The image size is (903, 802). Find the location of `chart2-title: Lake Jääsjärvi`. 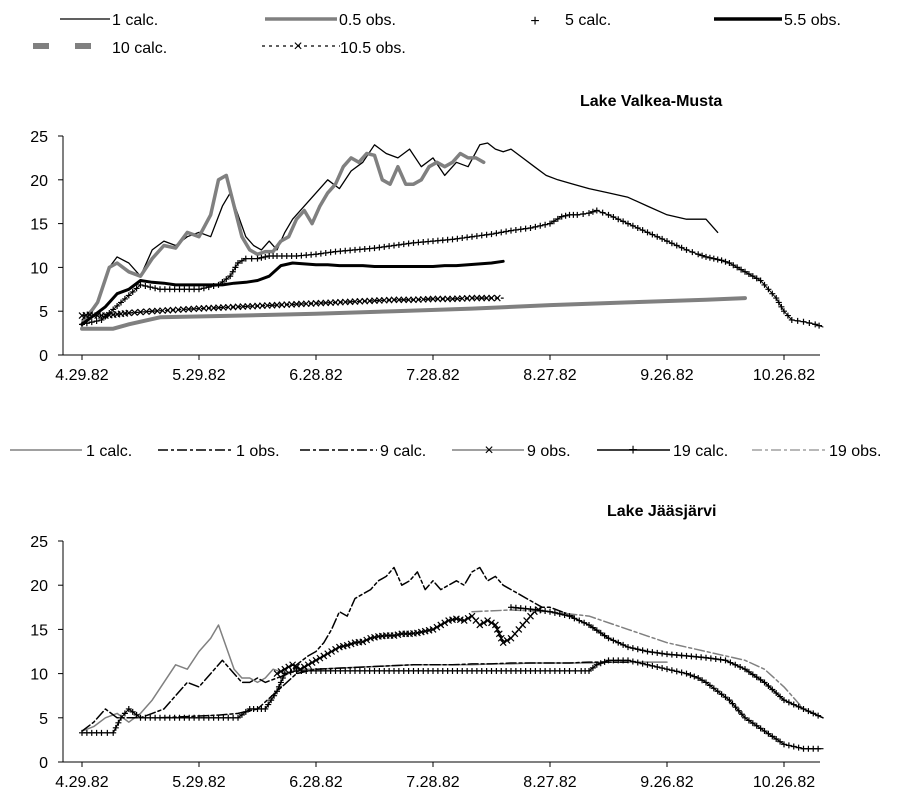

chart2-title: Lake Jääsjärvi is located at coordinates (661, 511).